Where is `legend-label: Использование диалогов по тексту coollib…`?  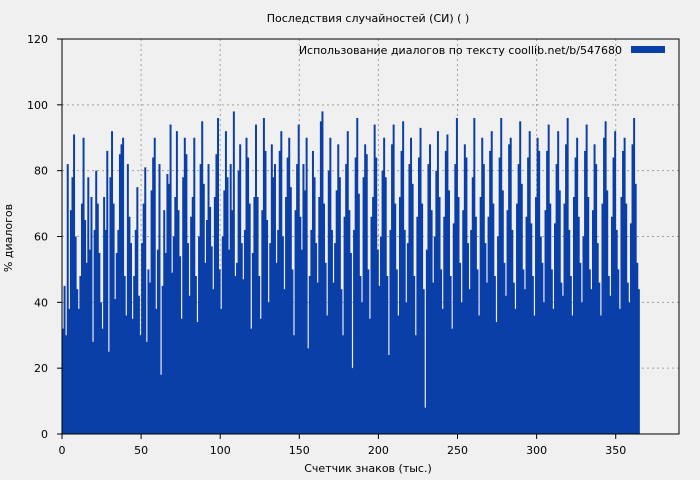
legend-label: Использование диалогов по тексту coollib… is located at coordinates (460, 50).